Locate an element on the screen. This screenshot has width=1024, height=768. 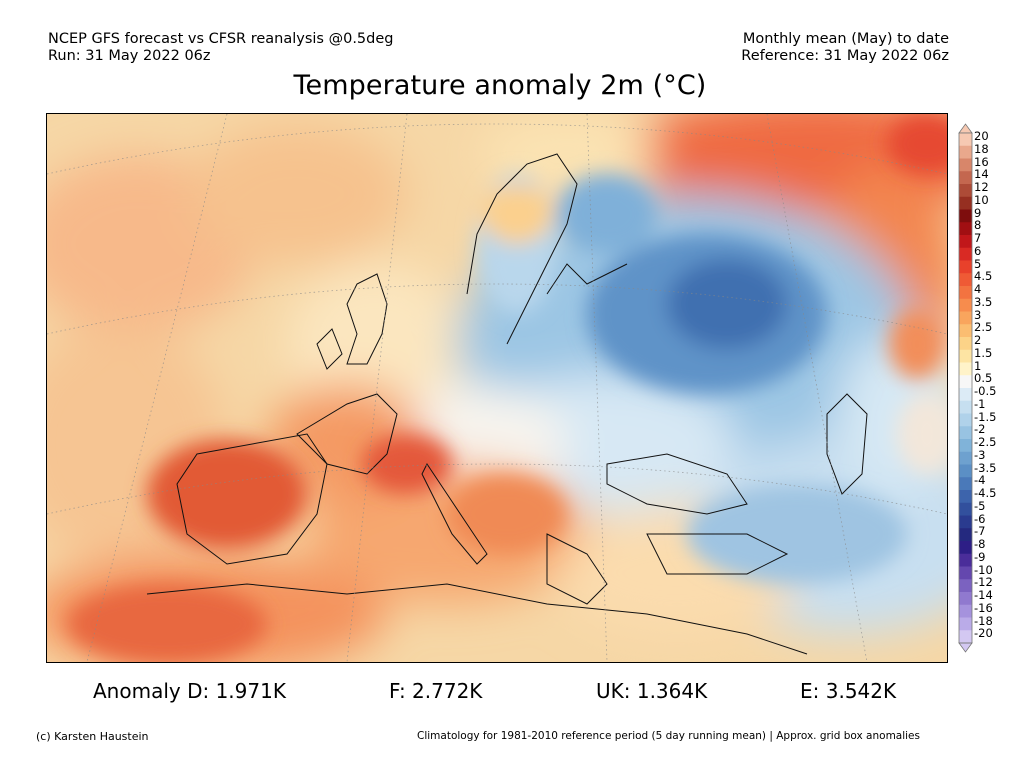
coast-iberia is located at coordinates (252, 499).